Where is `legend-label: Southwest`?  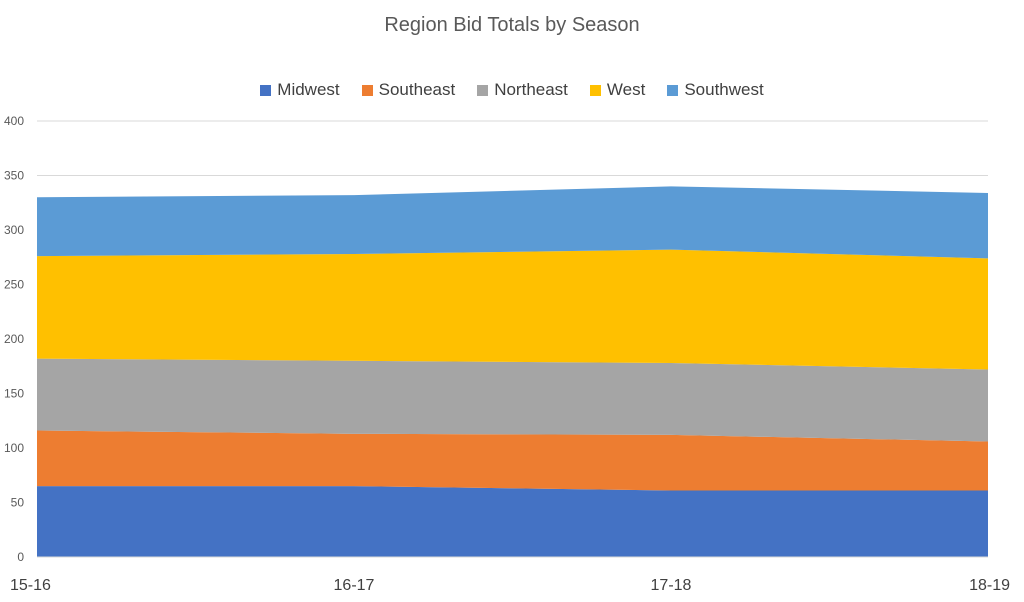 legend-label: Southwest is located at coordinates (724, 89).